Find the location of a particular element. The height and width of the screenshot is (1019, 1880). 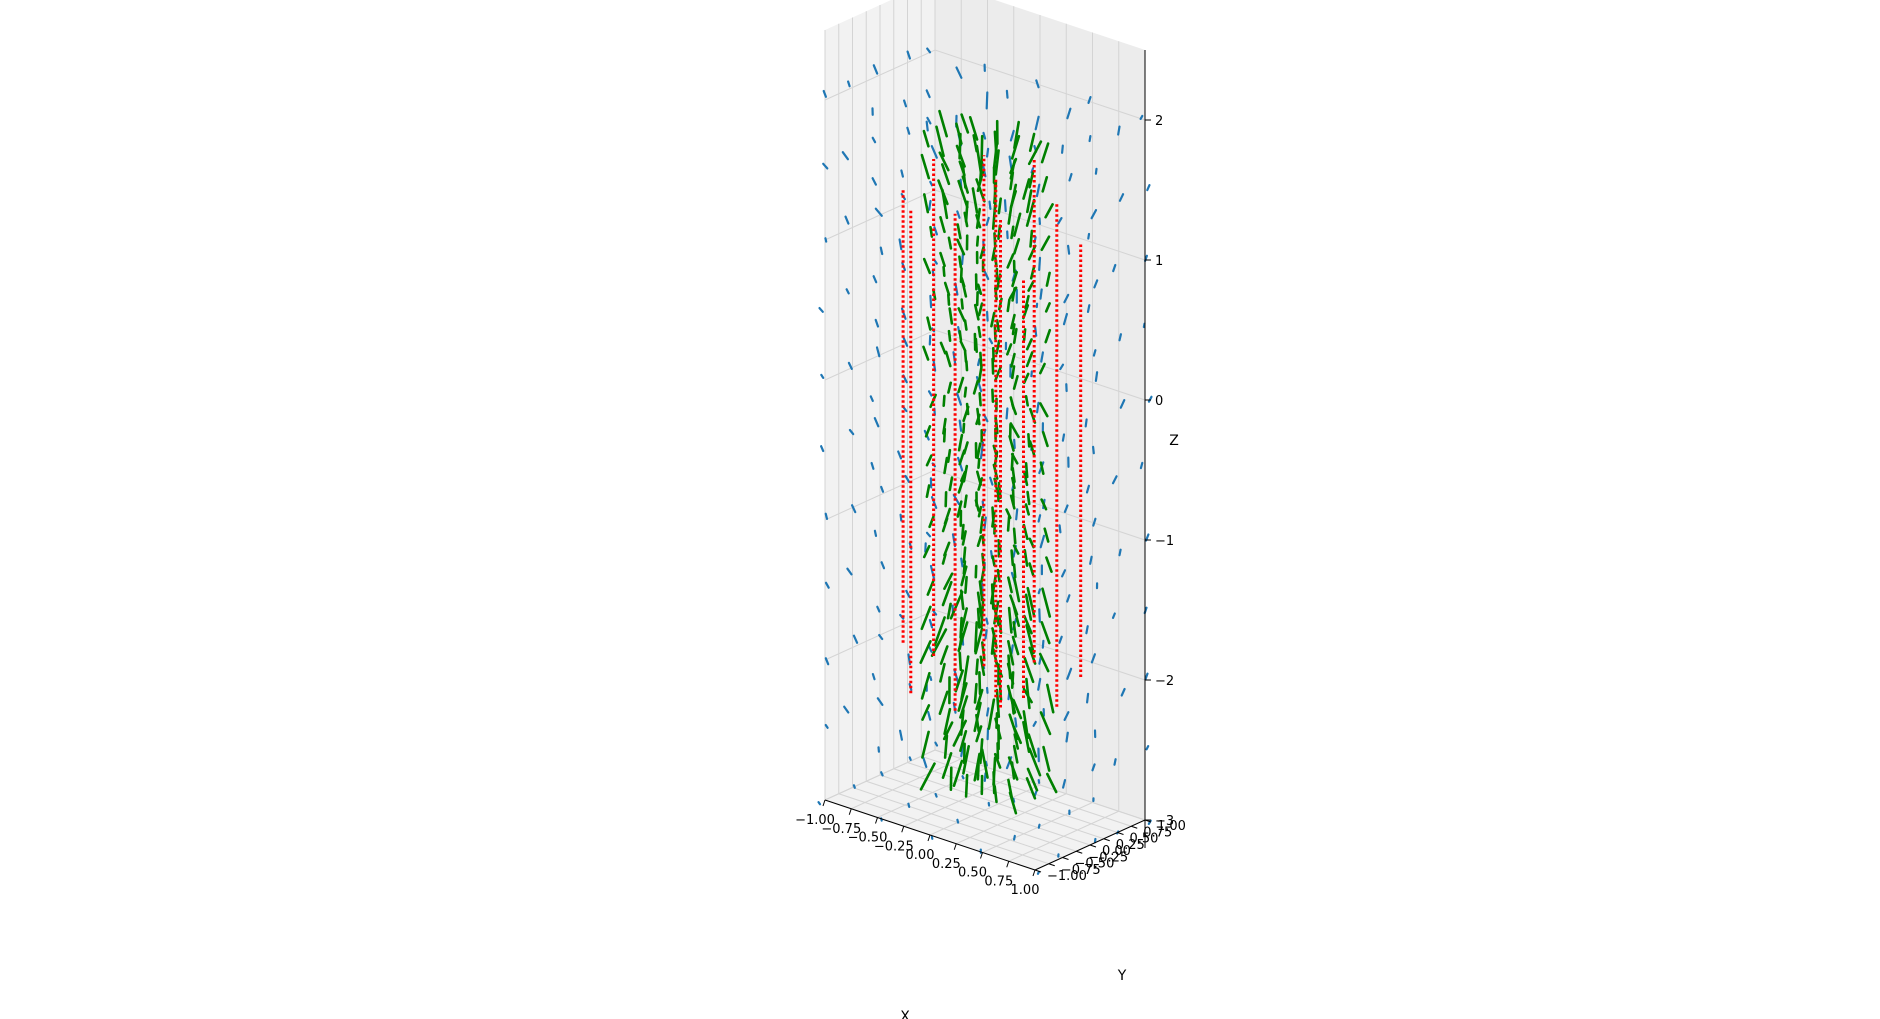

floor-grid-line is located at coordinates (1037, 827).